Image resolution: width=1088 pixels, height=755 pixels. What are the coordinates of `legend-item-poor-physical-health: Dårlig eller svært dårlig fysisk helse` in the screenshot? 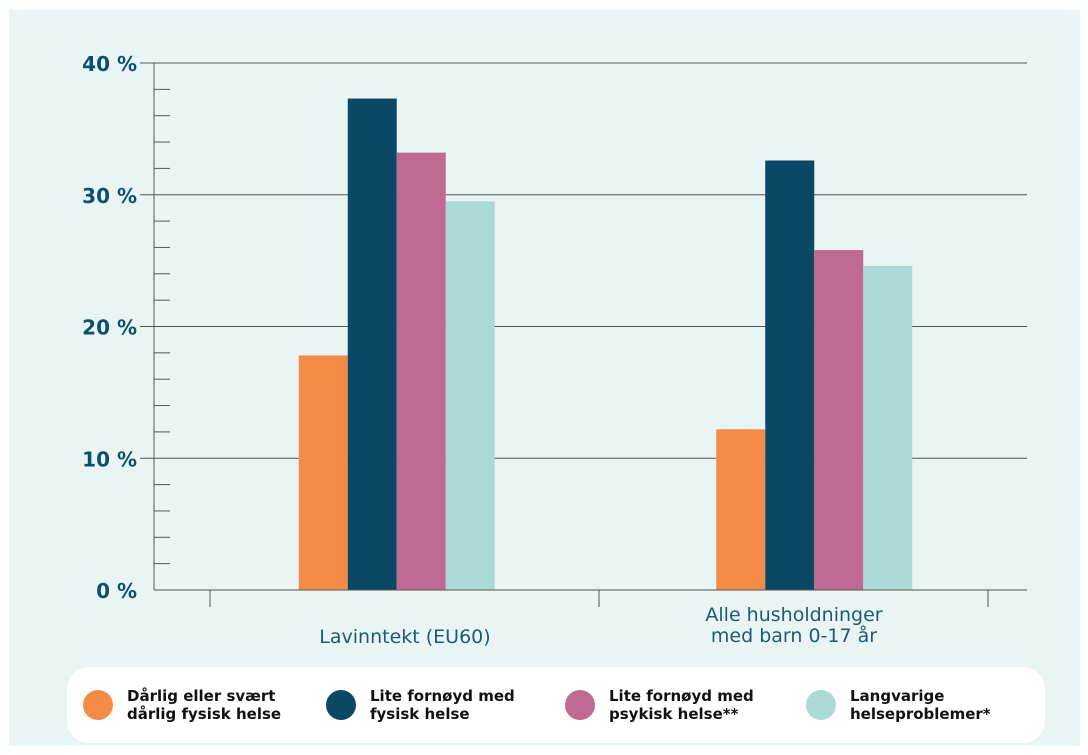 It's located at (182, 705).